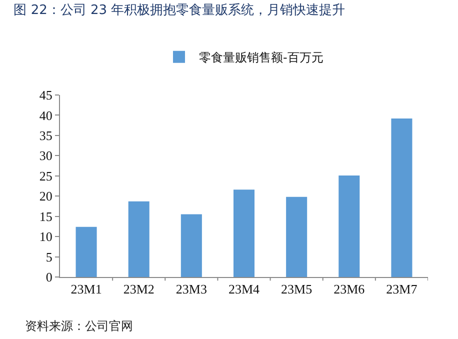 This screenshot has width=458, height=339. Describe the element at coordinates (45, 196) in the screenshot. I see `y-tick-label: 20` at that location.